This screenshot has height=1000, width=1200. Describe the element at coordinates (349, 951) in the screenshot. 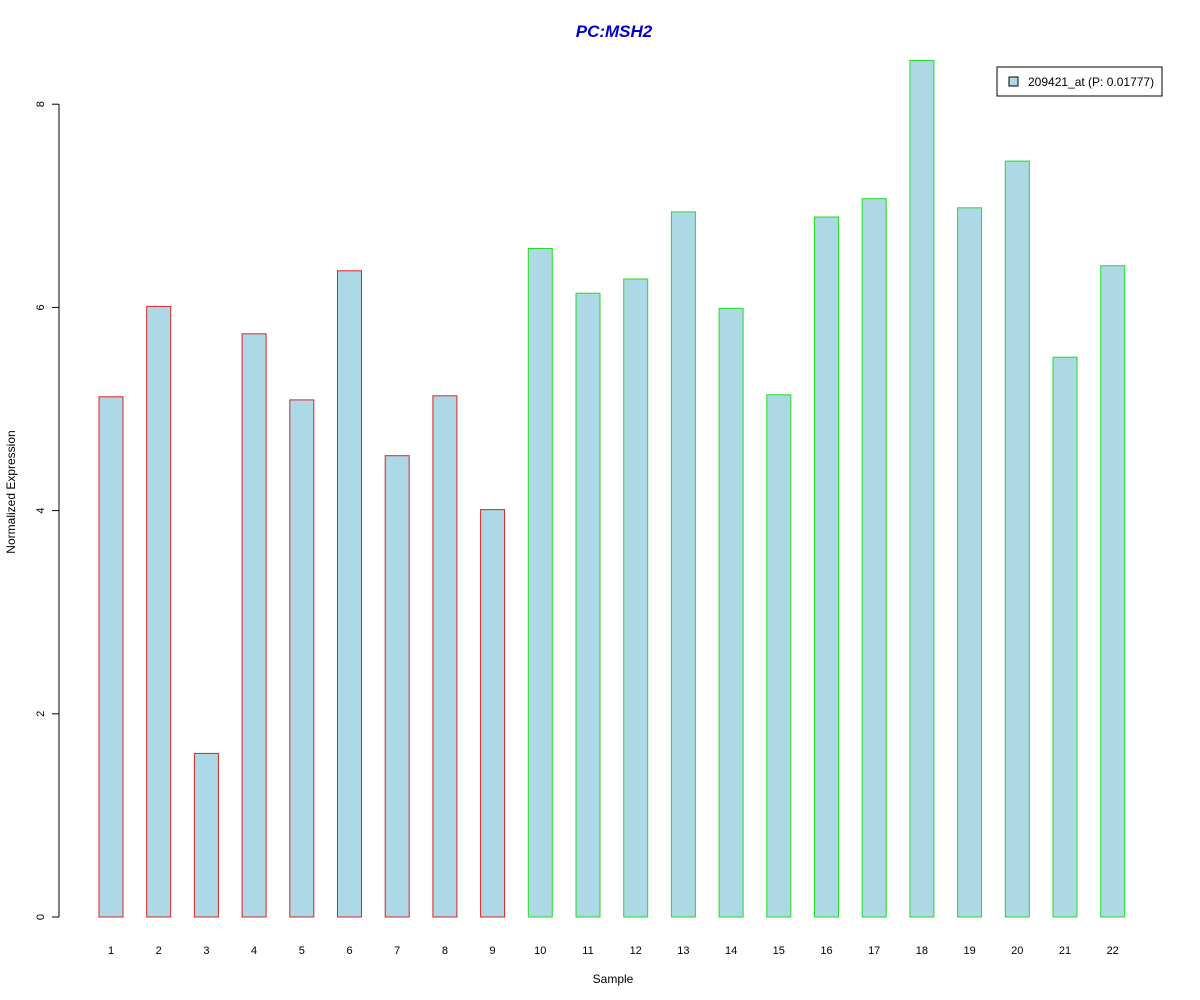

I see `x-tick-label: 6` at that location.